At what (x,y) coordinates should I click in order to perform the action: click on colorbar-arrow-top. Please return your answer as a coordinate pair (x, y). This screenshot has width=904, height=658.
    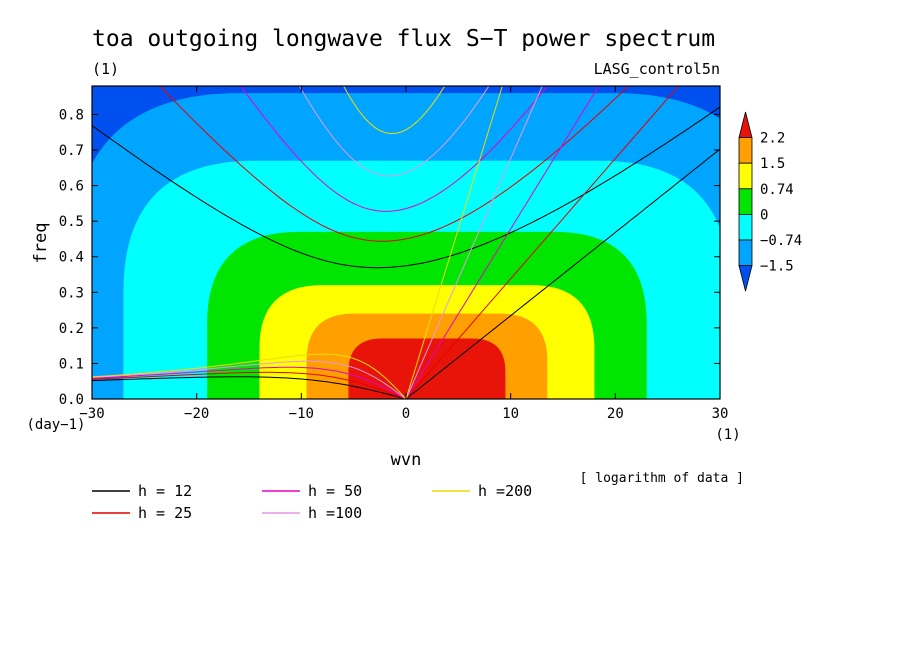
    Looking at the image, I should click on (745, 124).